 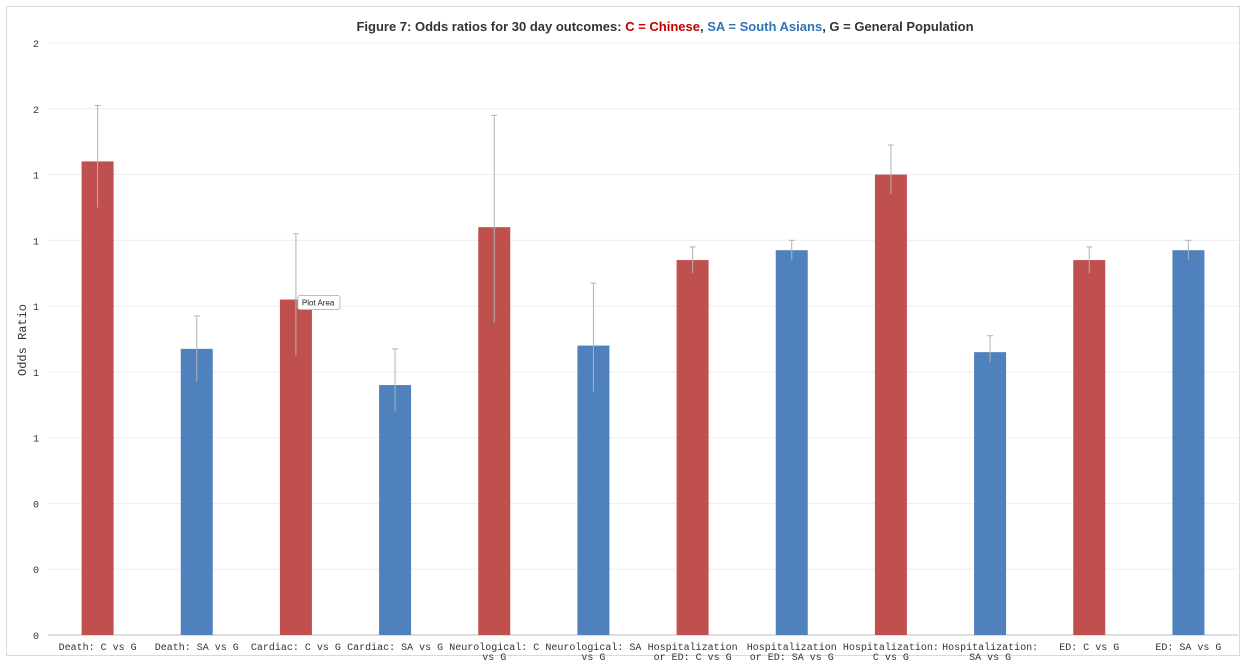 I want to click on tooltip-text: Plot Area, so click(x=318, y=303).